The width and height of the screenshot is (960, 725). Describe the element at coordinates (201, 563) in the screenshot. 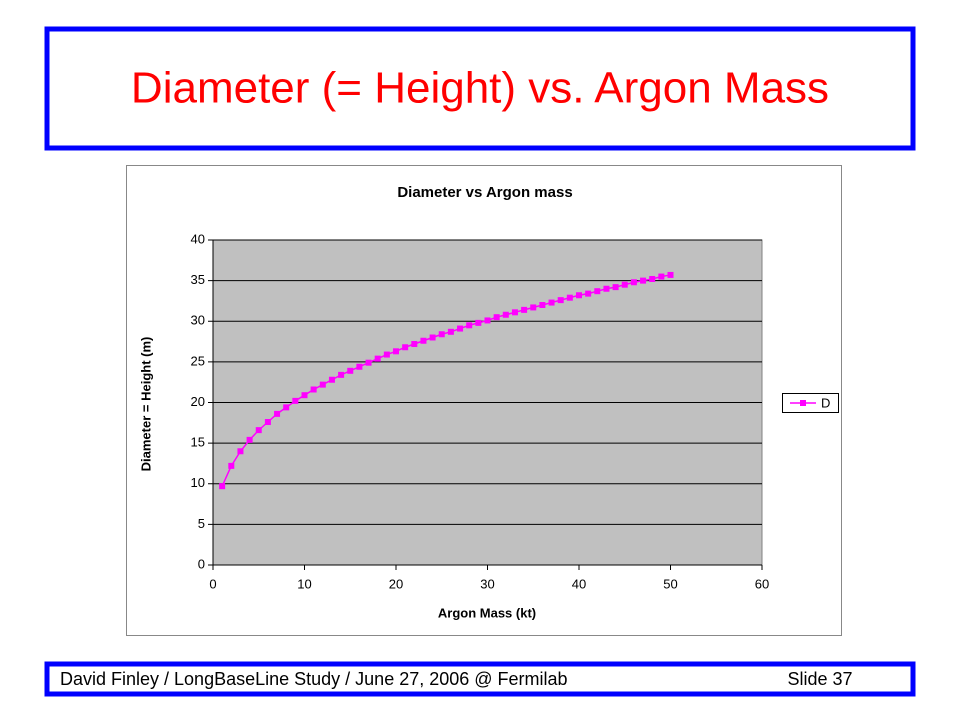

I see `y-tick-label: 0` at that location.